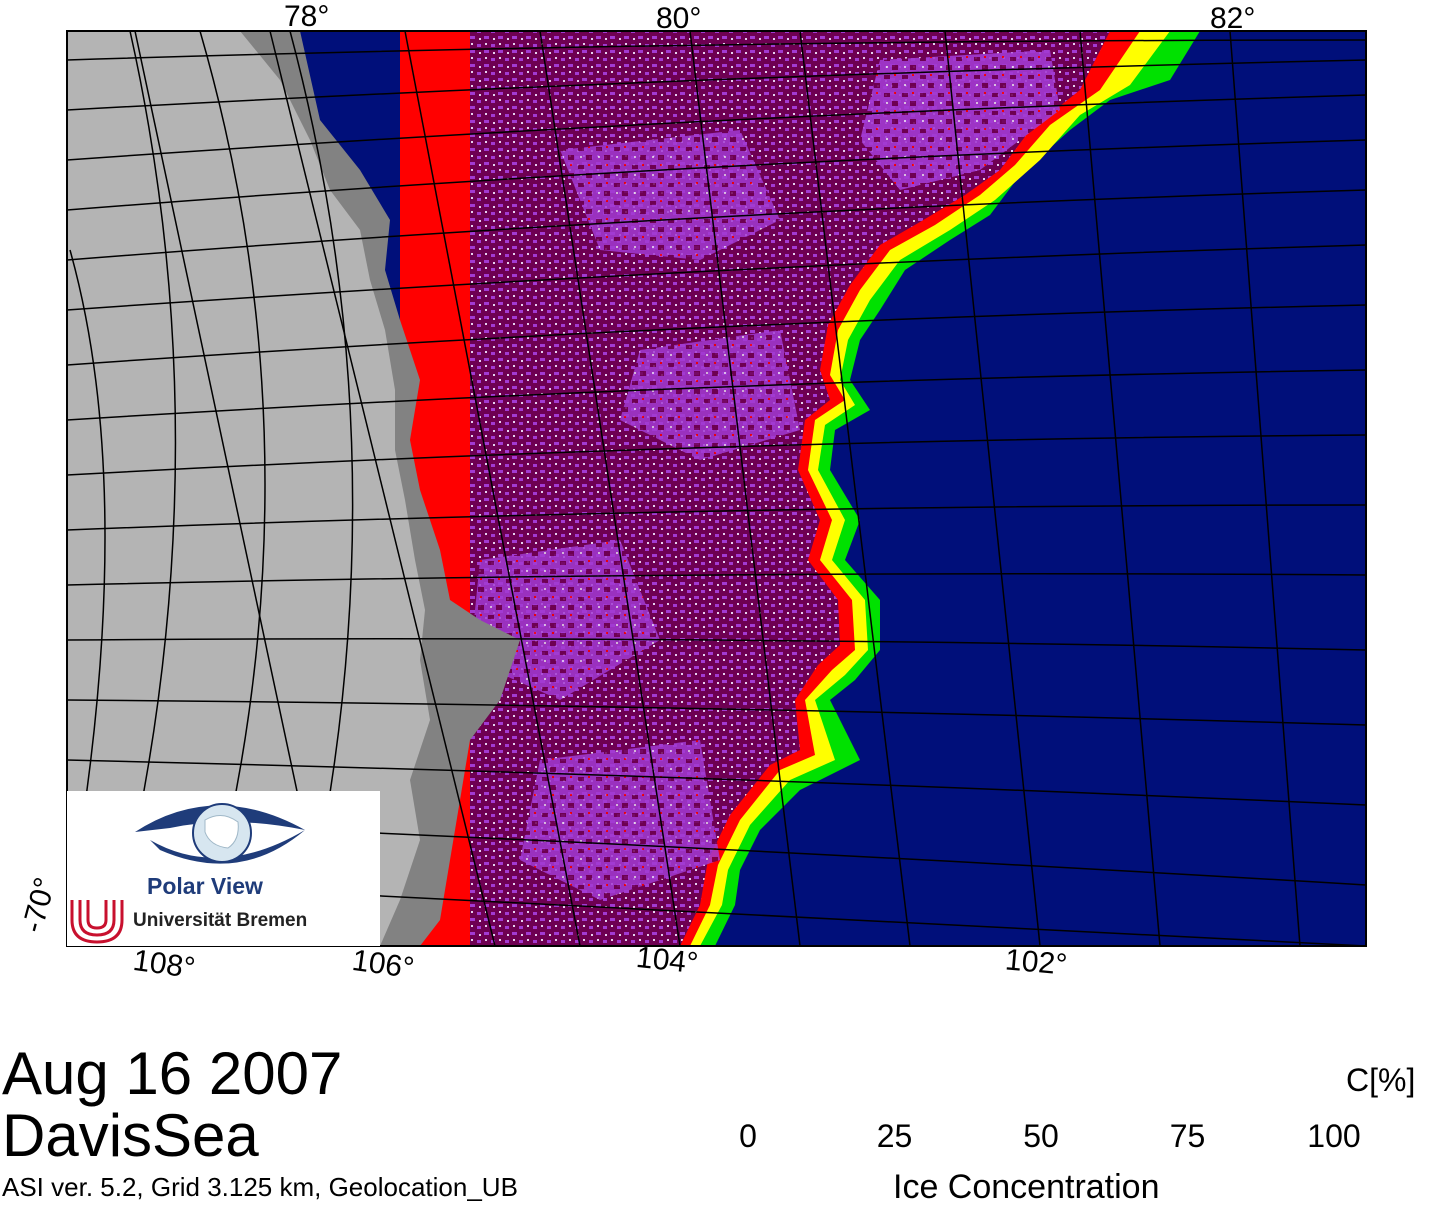  I want to click on map-date: Aug 16 2007, so click(172, 1073).